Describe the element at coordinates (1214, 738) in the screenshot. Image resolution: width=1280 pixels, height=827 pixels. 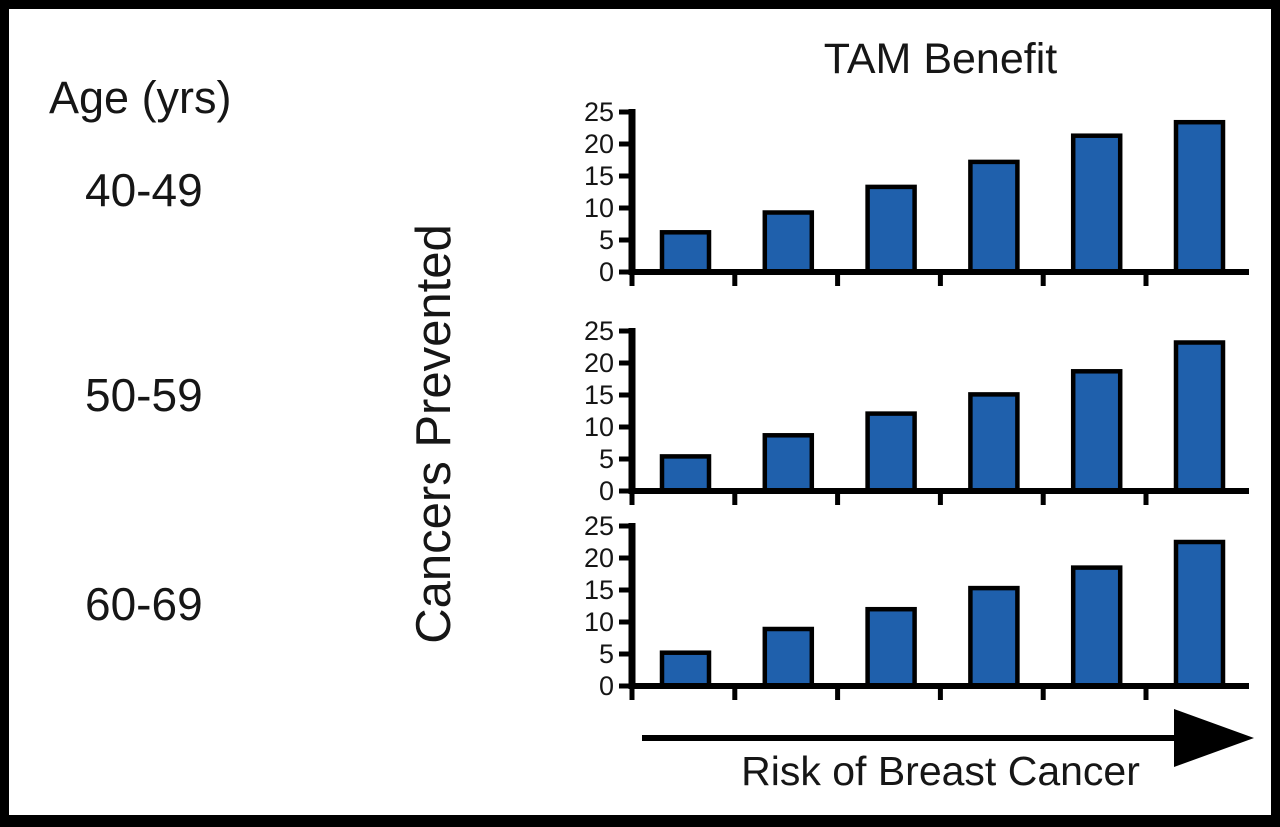
I see `risk-arrow-head` at that location.